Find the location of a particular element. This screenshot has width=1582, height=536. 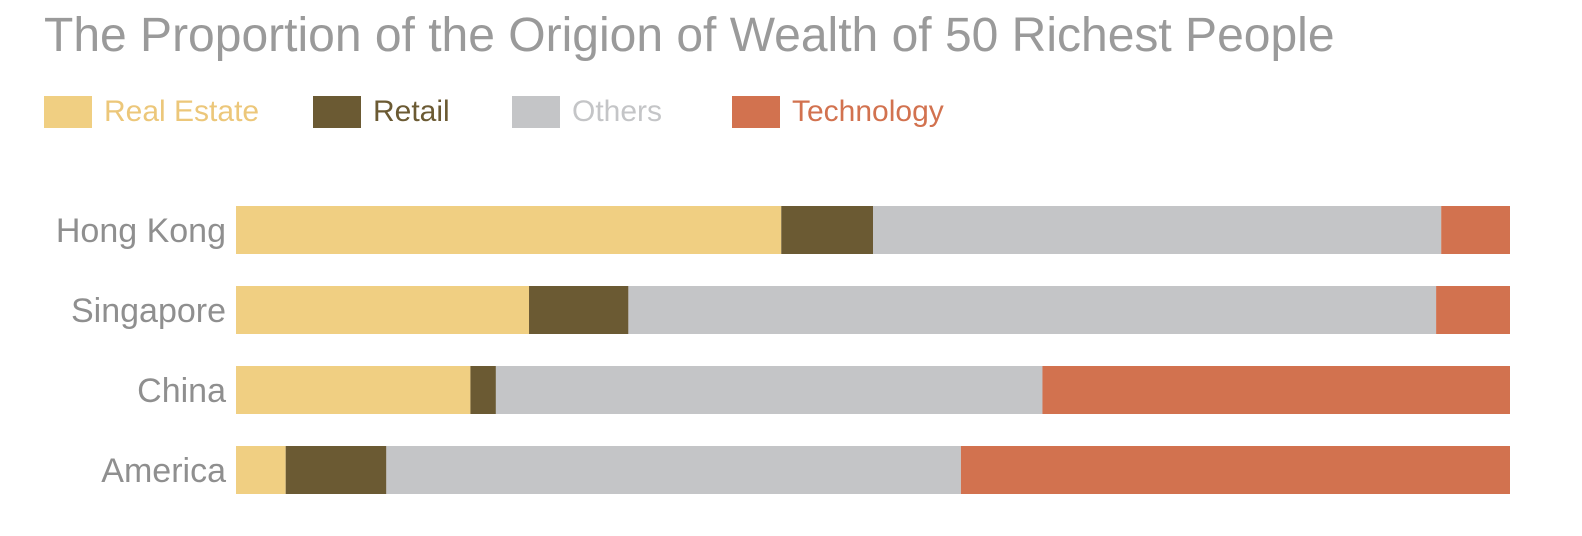

bar-segment-hong-kong-others is located at coordinates (1157, 230).